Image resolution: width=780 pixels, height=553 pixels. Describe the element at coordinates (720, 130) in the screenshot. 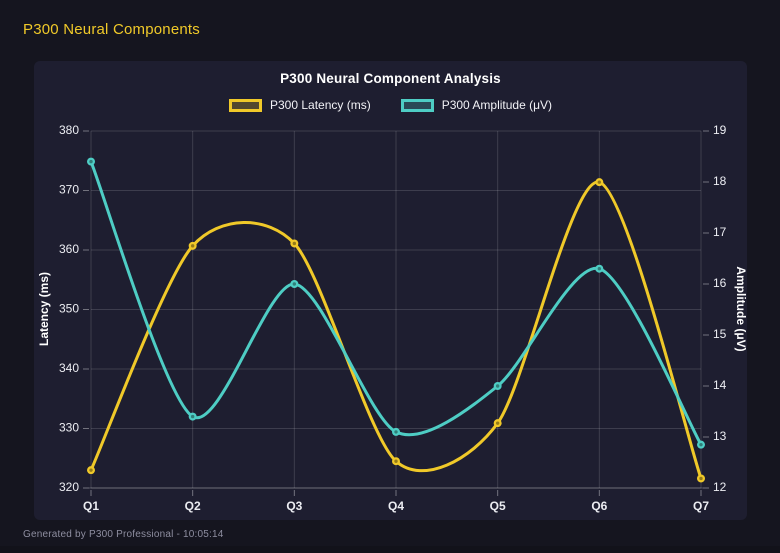

I see `right-tick-label: 19` at that location.